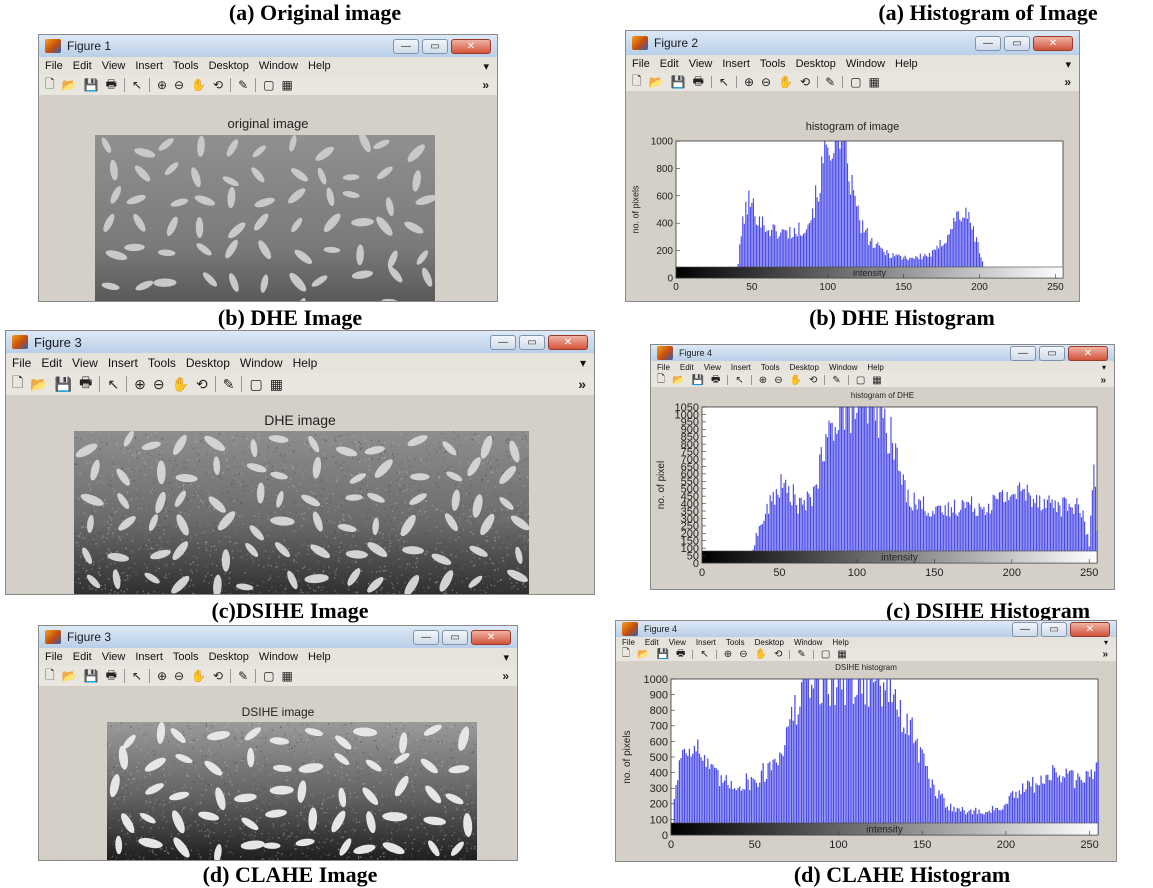 Image resolution: width=1153 pixels, height=888 pixels. I want to click on window-titlebar: Figure 3 — ▭ ✕, so click(300, 342).